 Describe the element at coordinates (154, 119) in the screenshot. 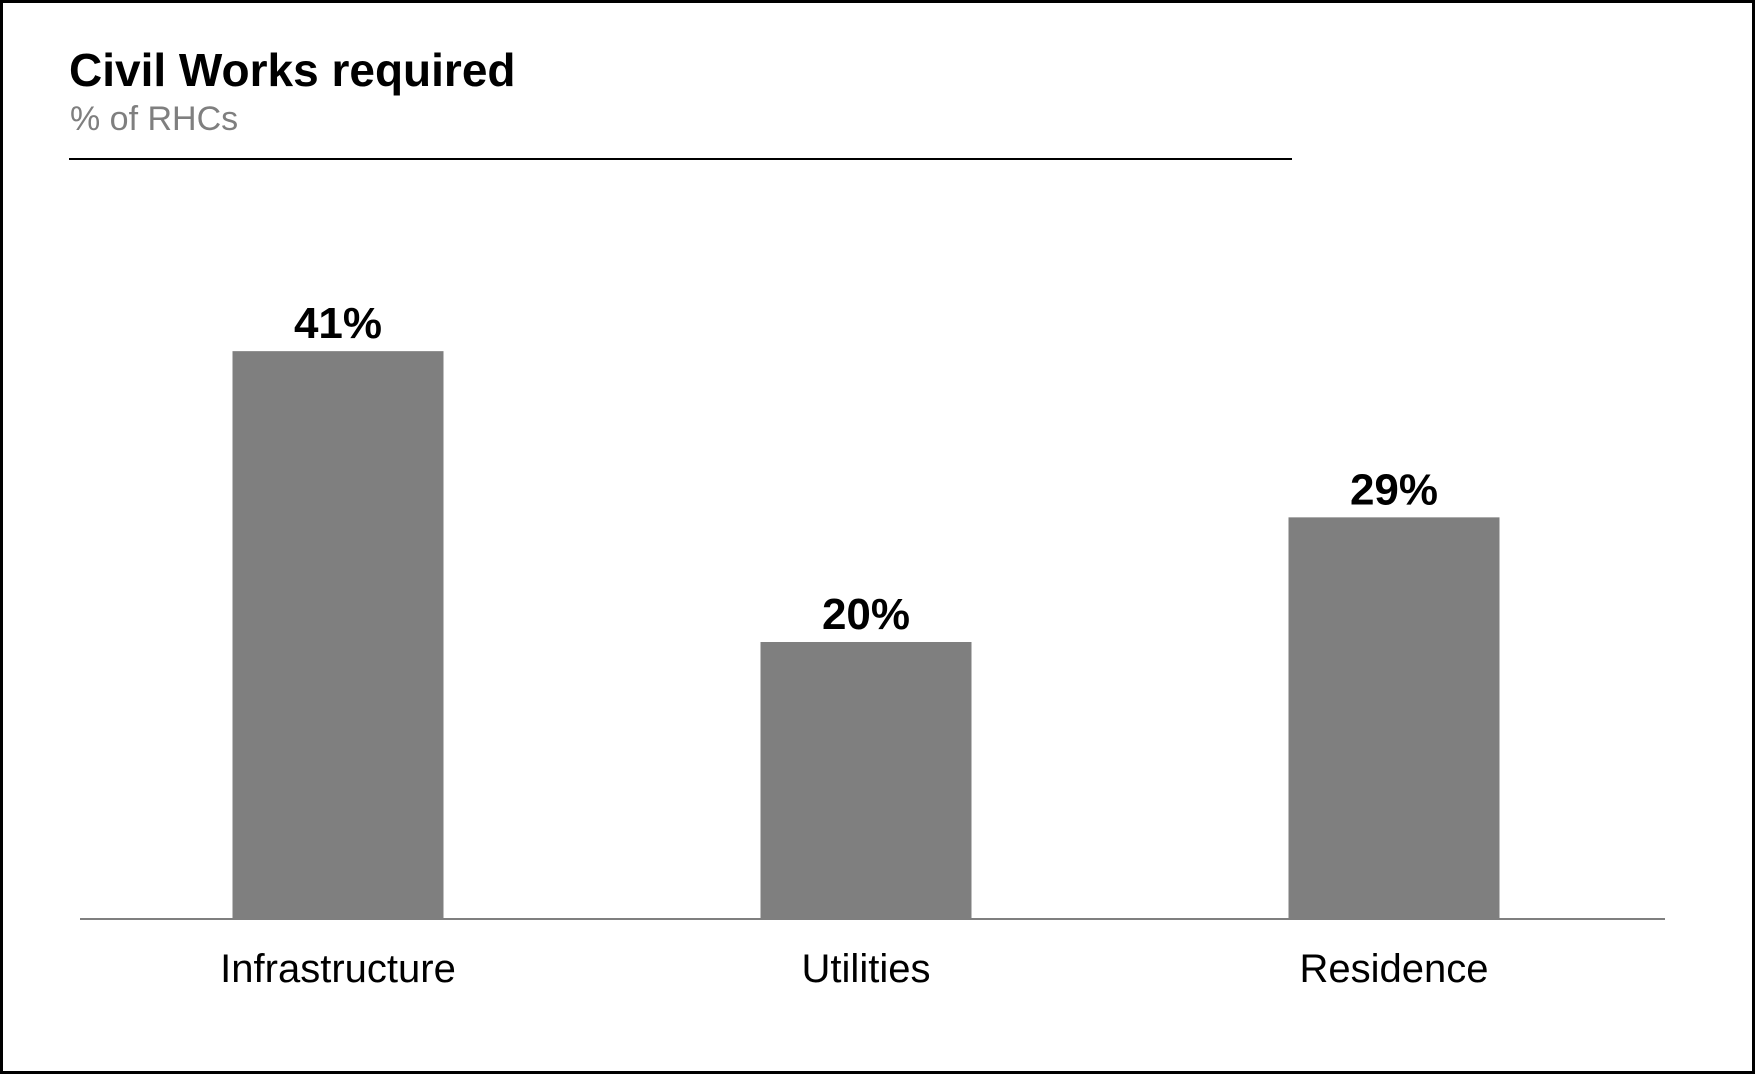

I see `chart-subtitle: % of RHCs` at that location.